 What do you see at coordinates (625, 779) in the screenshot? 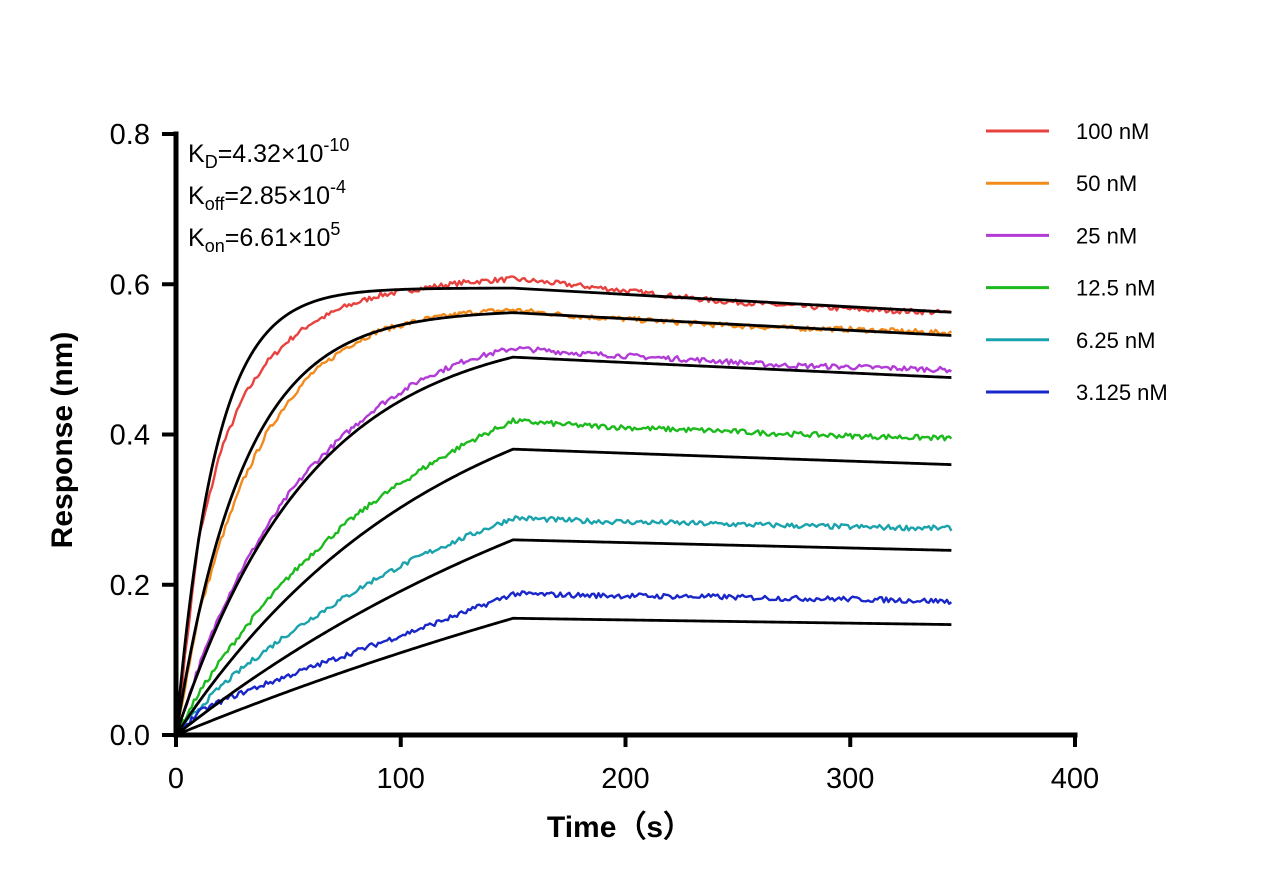
I see `x-tick-label: 200` at bounding box center [625, 779].